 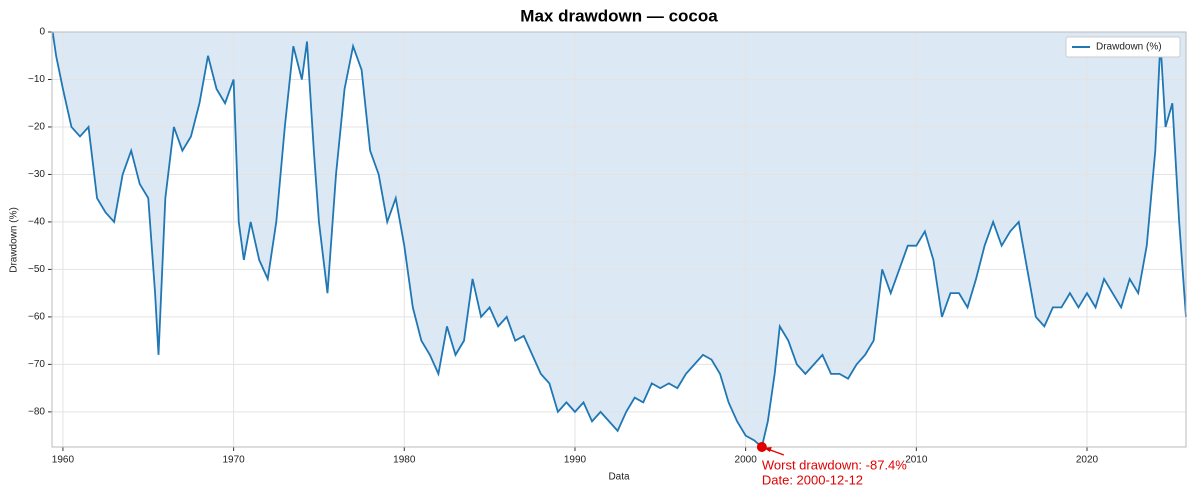 What do you see at coordinates (36, 317) in the screenshot?
I see `y-tick-label: −60` at bounding box center [36, 317].